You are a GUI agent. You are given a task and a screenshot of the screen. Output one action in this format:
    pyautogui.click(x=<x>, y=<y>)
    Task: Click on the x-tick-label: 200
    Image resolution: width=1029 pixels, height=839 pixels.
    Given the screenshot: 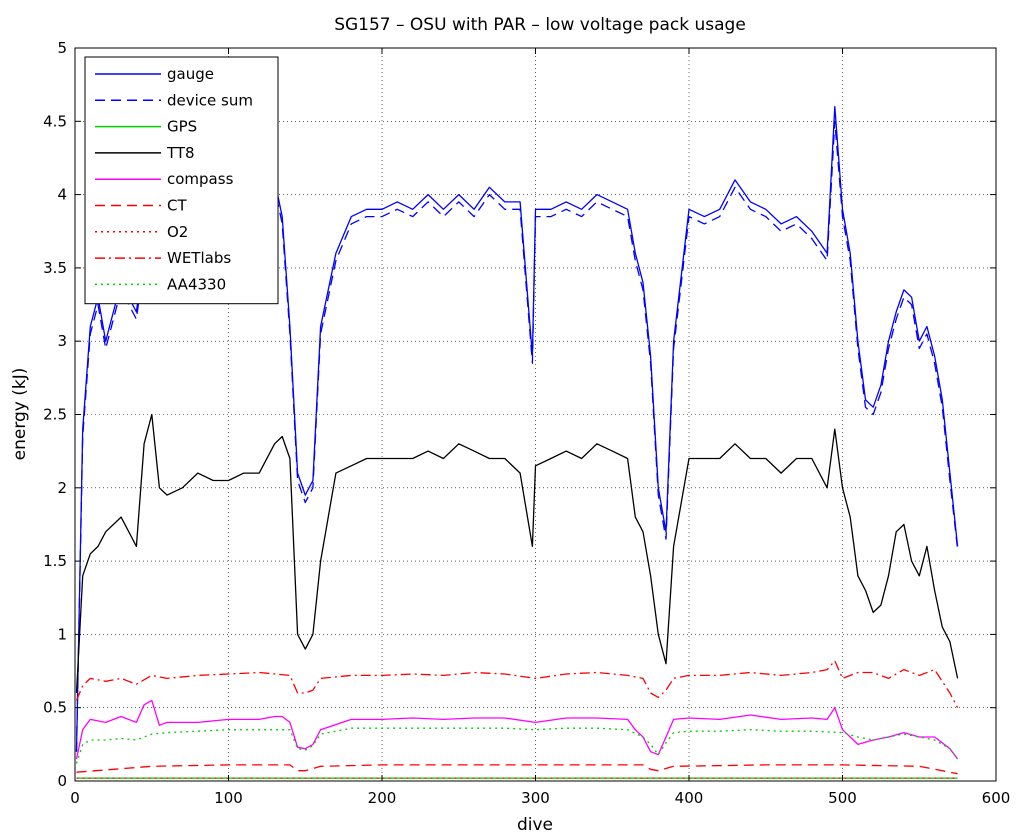 What is the action you would take?
    pyautogui.click(x=382, y=798)
    